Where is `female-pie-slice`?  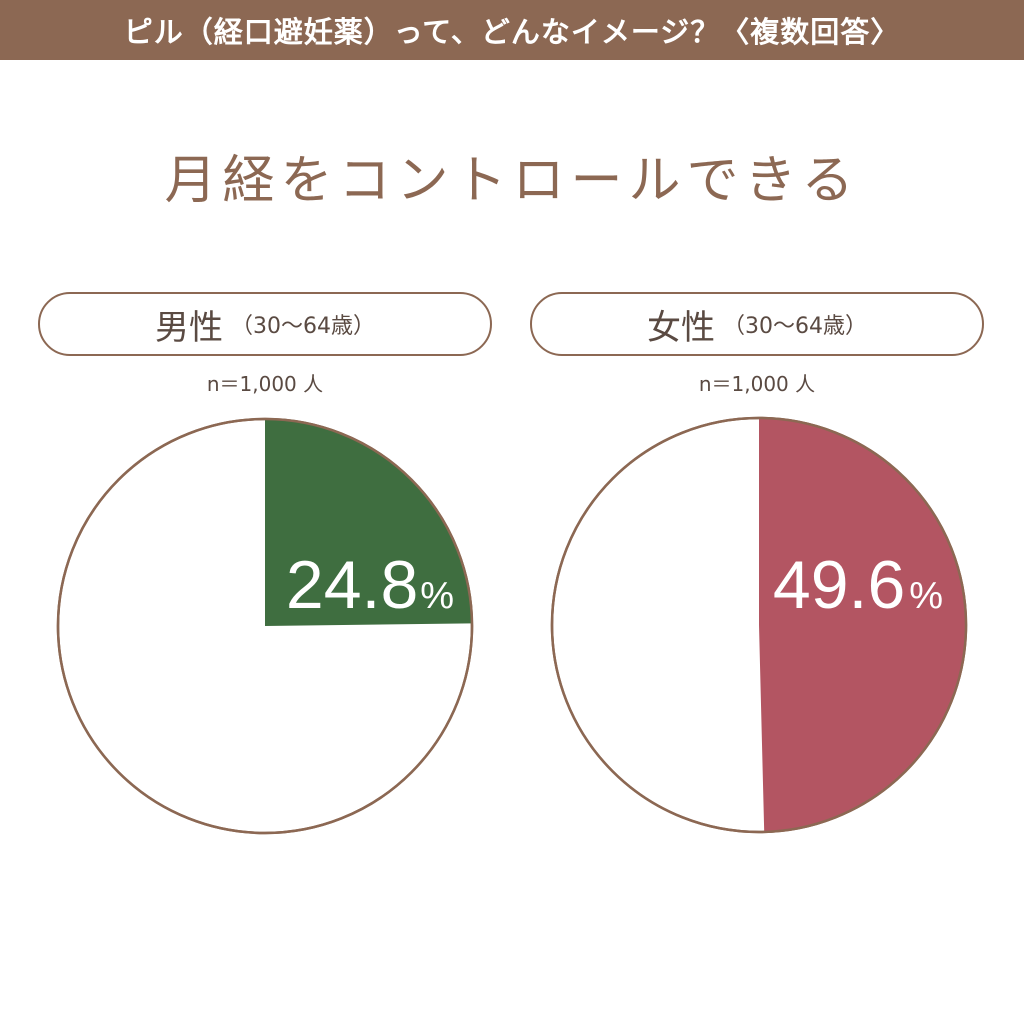 female-pie-slice is located at coordinates (862, 625).